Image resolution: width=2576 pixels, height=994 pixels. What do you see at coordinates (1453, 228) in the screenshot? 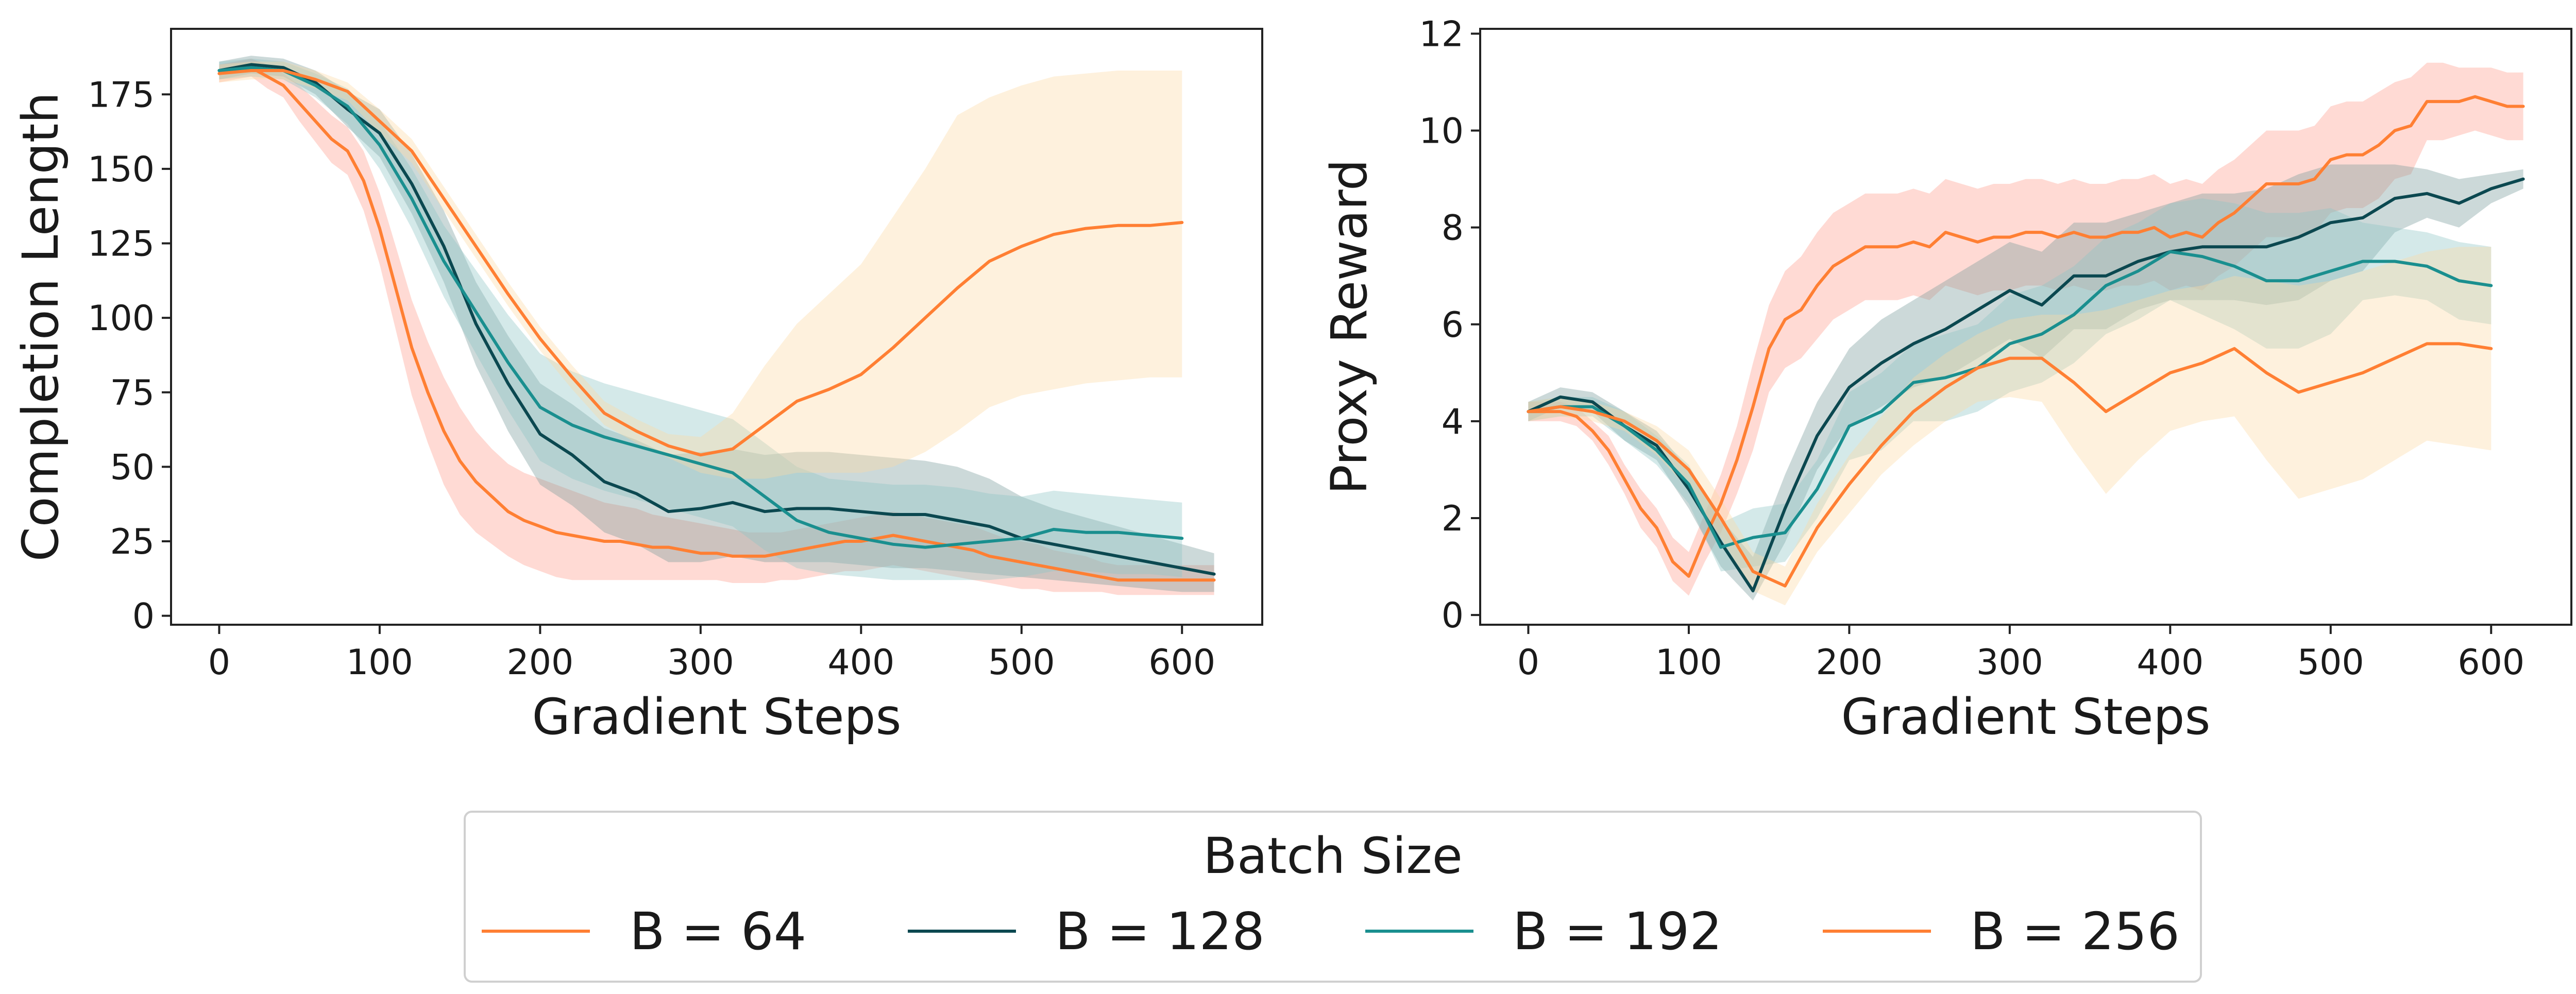
I see `y-tick-label: 8` at bounding box center [1453, 228].